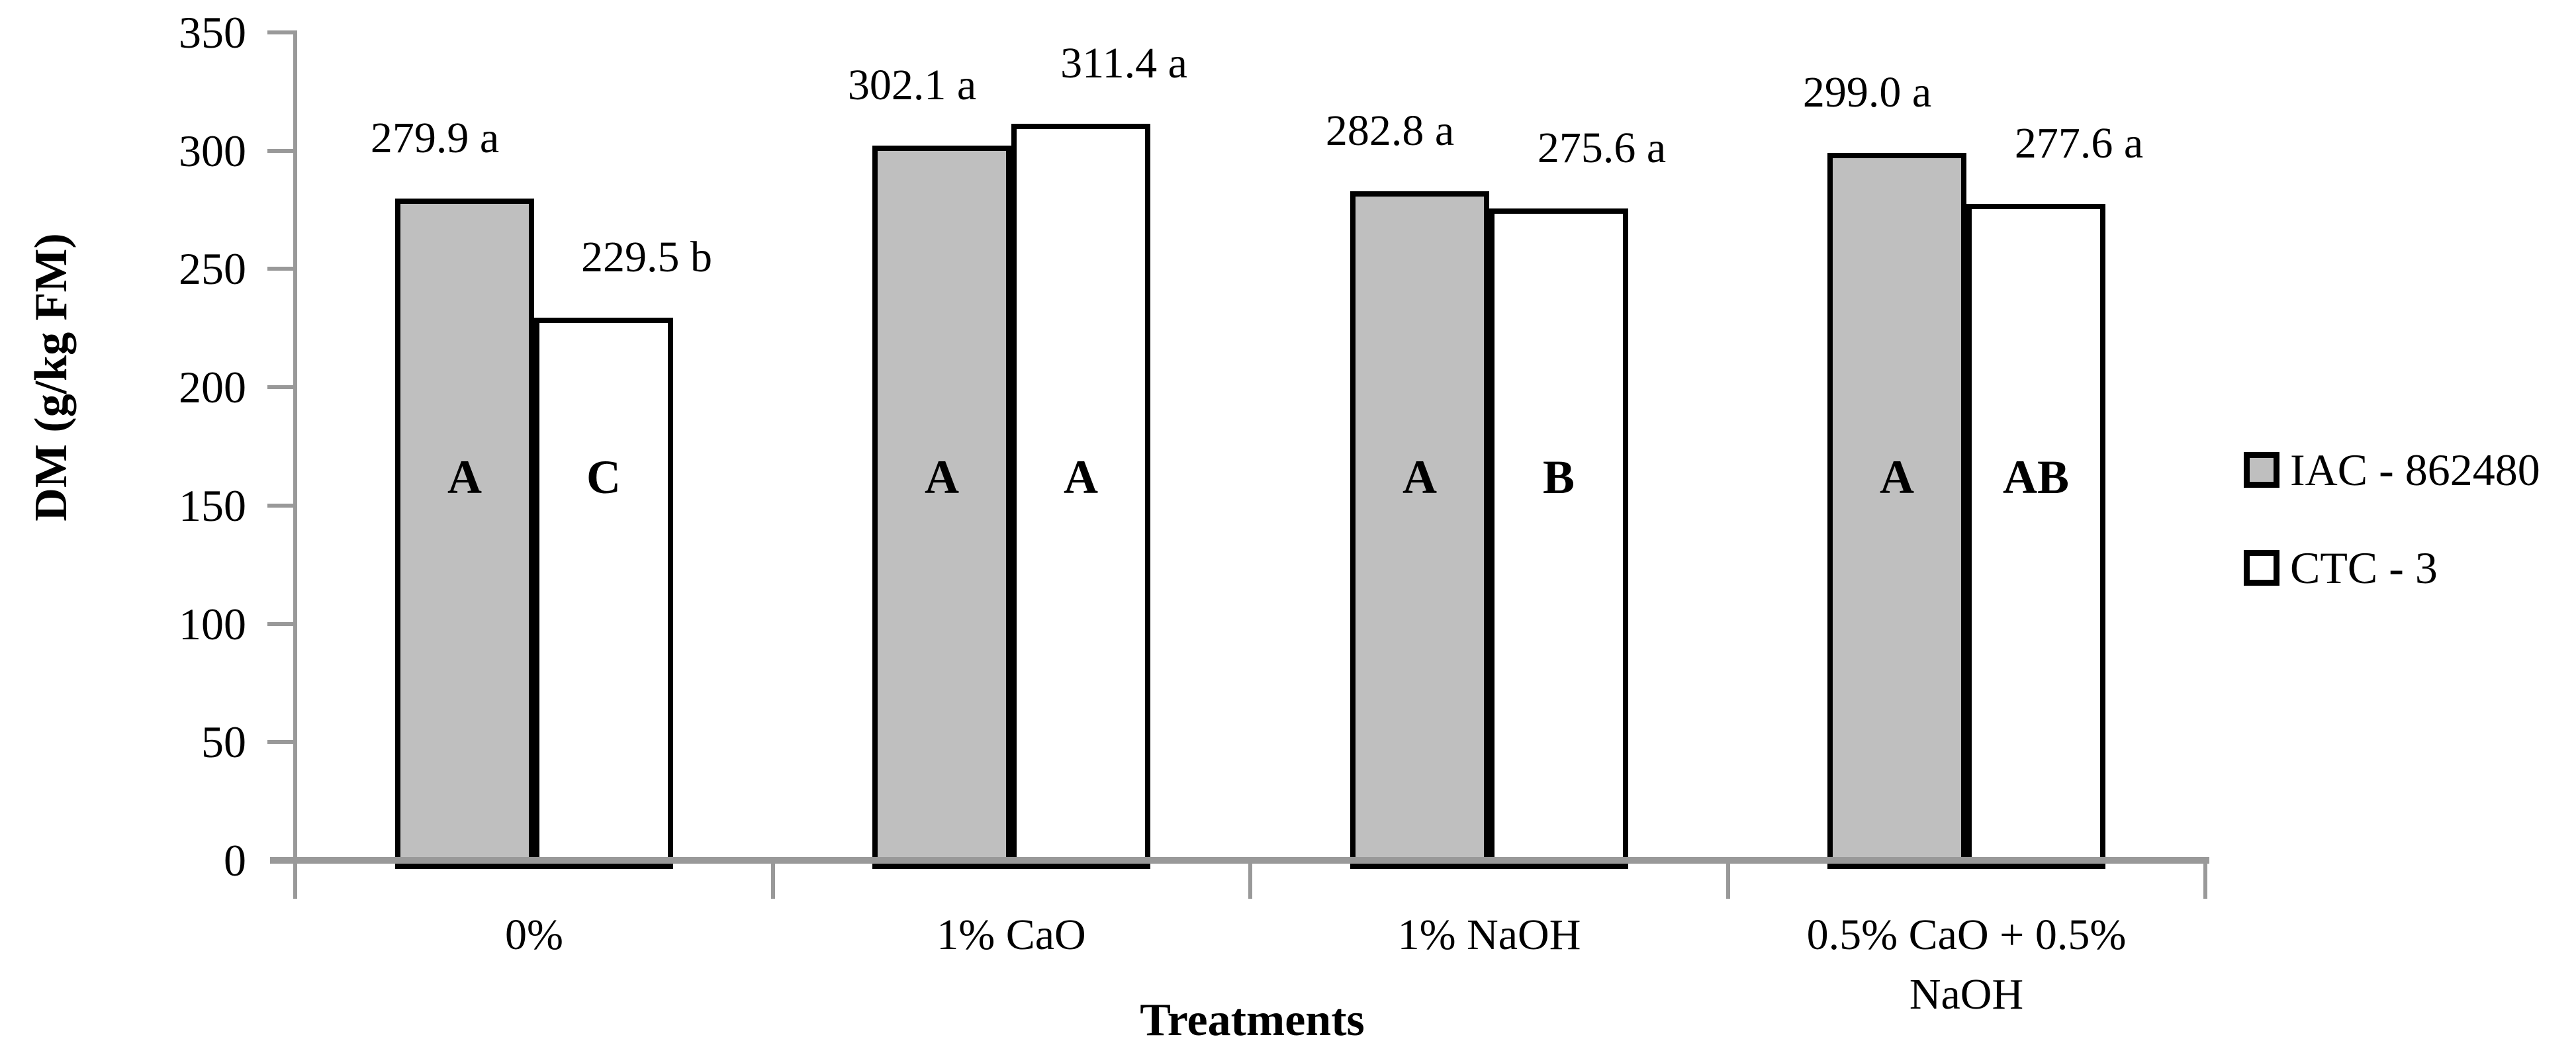  What do you see at coordinates (51, 377) in the screenshot?
I see `y-axis-title: DM (g/kg FM)` at bounding box center [51, 377].